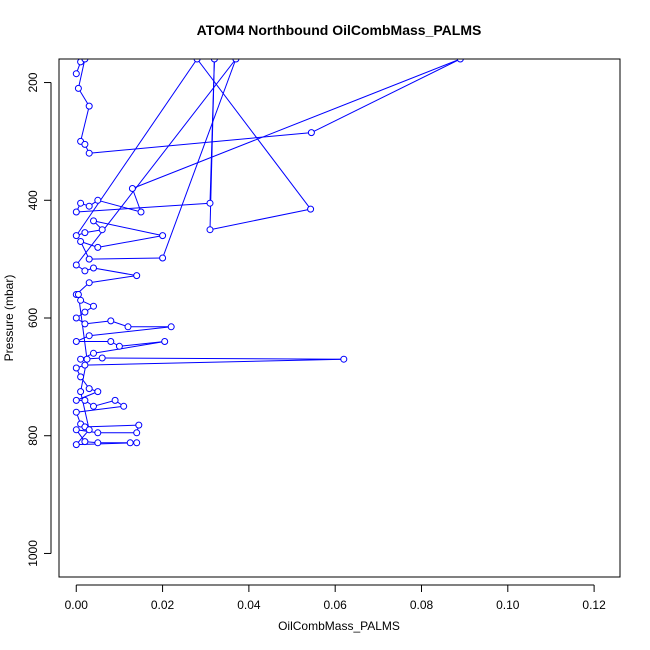 The height and width of the screenshot is (650, 650). Describe the element at coordinates (33, 200) in the screenshot. I see `y-tick-label: 400` at that location.